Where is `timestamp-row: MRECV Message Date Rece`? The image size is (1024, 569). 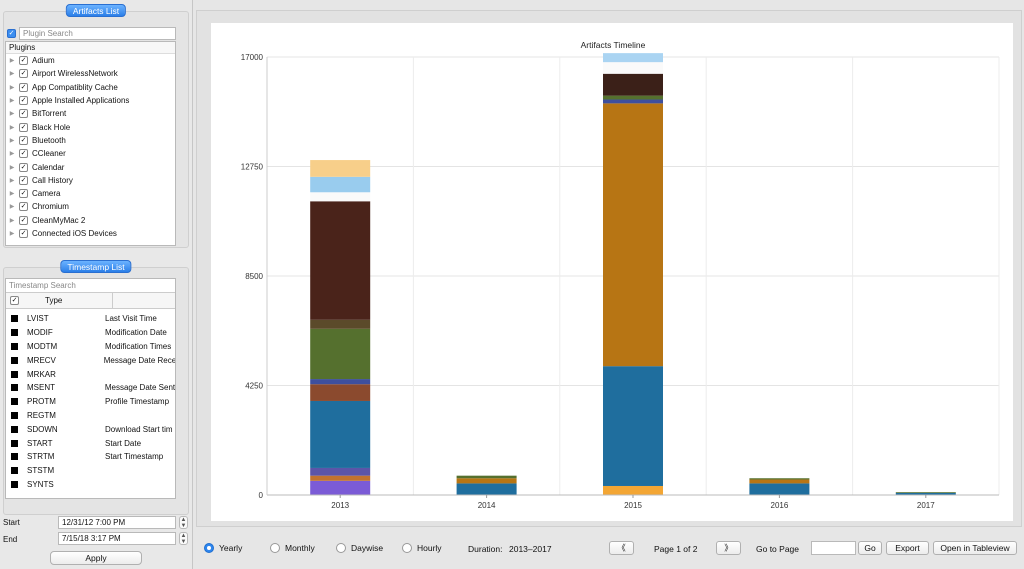
timestamp-row: MRECV Message Date Rece is located at coordinates (90, 360).